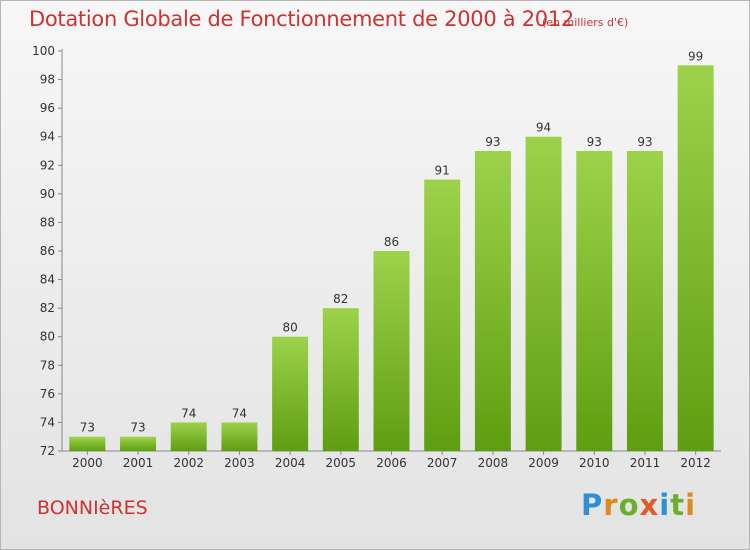 Image resolution: width=750 pixels, height=550 pixels. Describe the element at coordinates (47, 251) in the screenshot. I see `y-tick-label: 86` at that location.